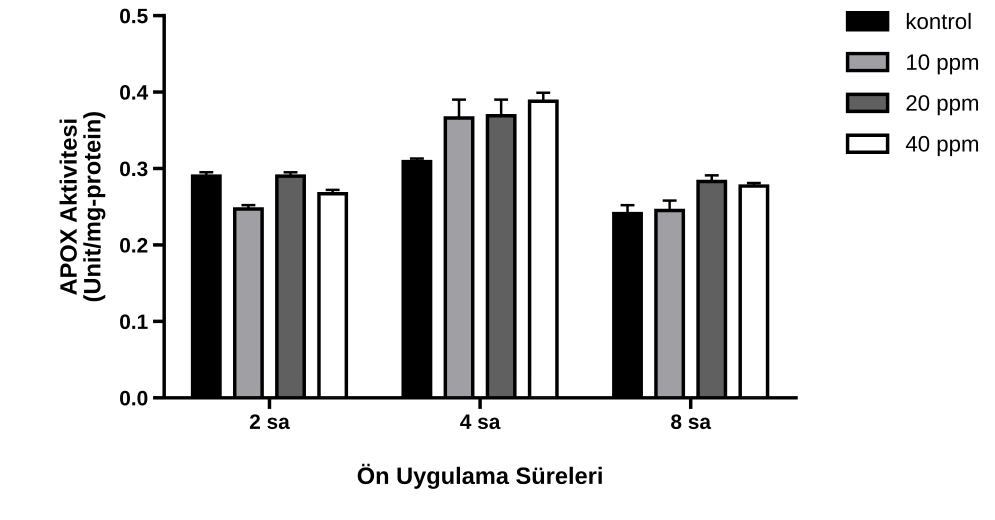  Describe the element at coordinates (83, 207) in the screenshot. I see `y-axis-title: APOX Aktivitesi (Unit/mg-protein)` at that location.